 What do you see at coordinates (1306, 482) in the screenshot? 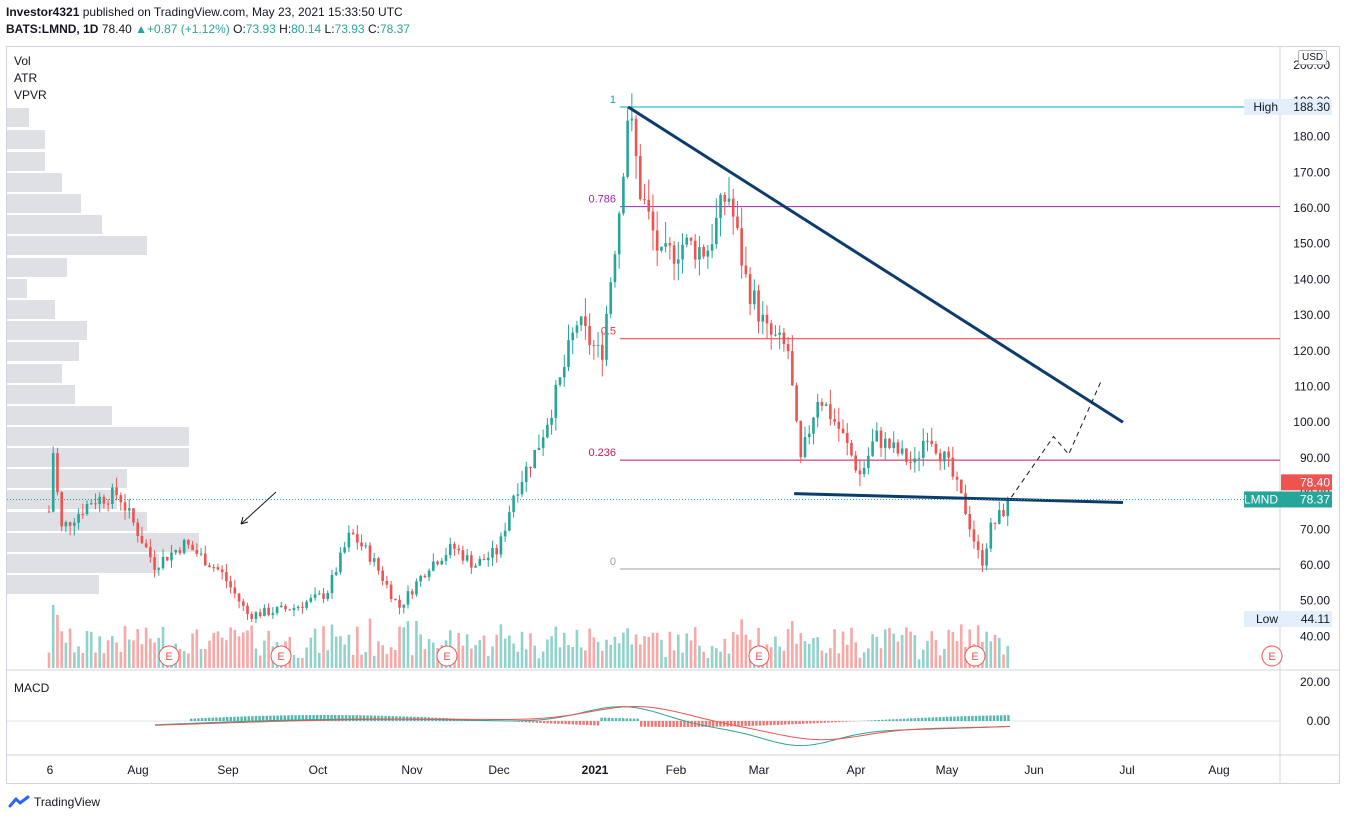
I see `close-price-label-box` at bounding box center [1306, 482].